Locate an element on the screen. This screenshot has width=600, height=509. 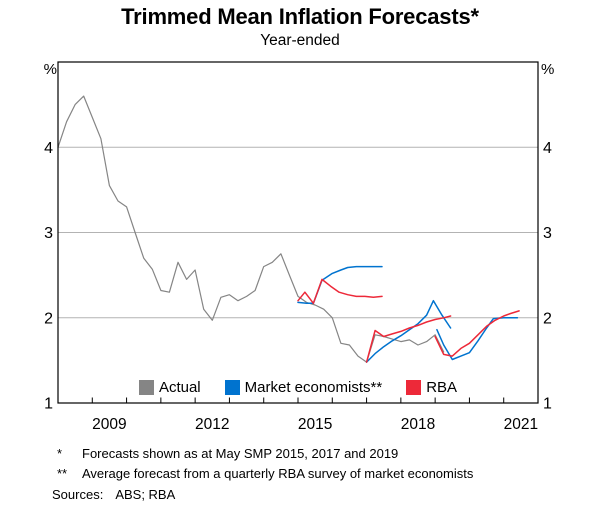
x-axis-label-2018: 2018 is located at coordinates (418, 424).